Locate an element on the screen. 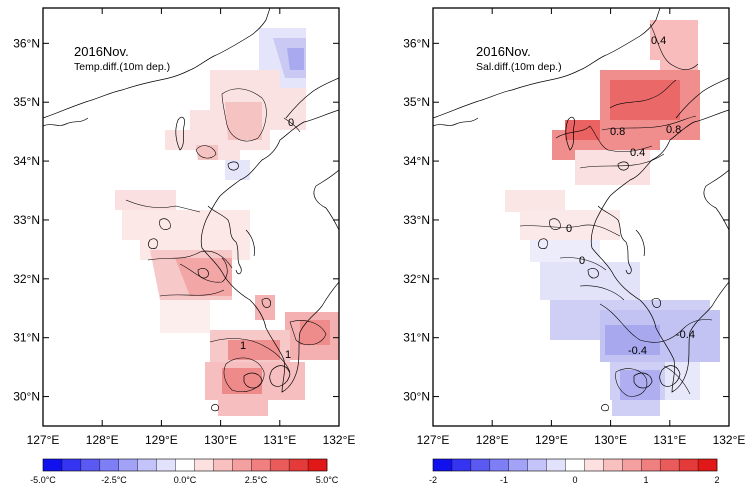  contour-label: 0.4 is located at coordinates (637, 153).